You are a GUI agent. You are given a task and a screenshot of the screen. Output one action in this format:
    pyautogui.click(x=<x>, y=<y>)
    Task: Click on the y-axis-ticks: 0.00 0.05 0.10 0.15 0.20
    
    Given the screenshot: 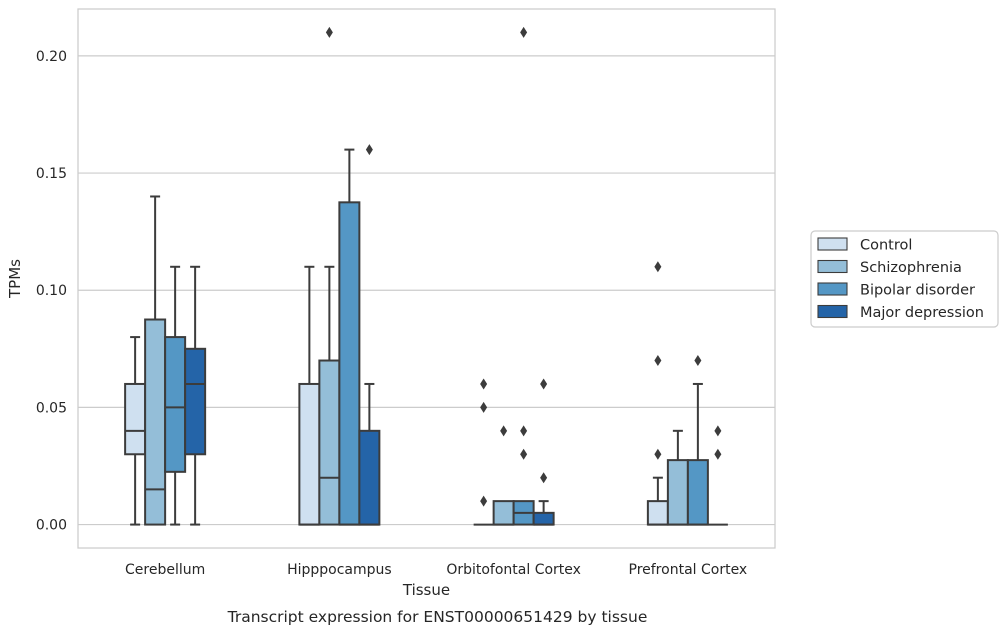 What is the action you would take?
    pyautogui.click(x=51, y=291)
    